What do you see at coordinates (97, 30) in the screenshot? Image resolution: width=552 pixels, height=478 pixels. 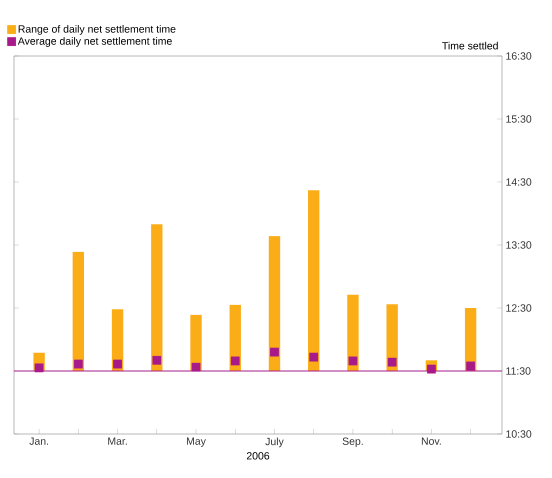 I see `legend-label: Range of daily net settlement time` at bounding box center [97, 30].